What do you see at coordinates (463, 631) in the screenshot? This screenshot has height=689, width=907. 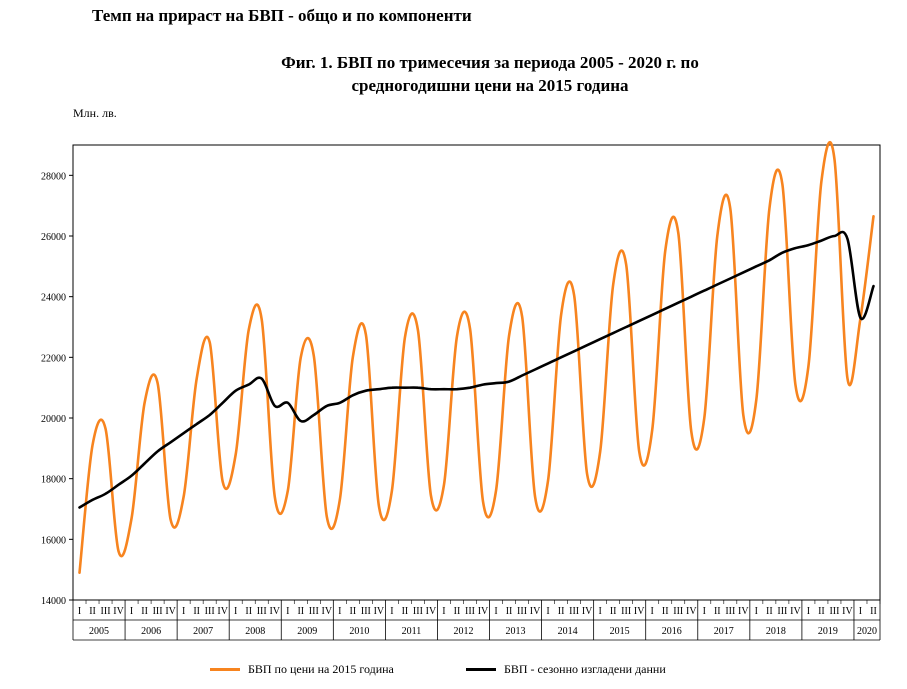 I see `x-year-label: 2012` at bounding box center [463, 631].